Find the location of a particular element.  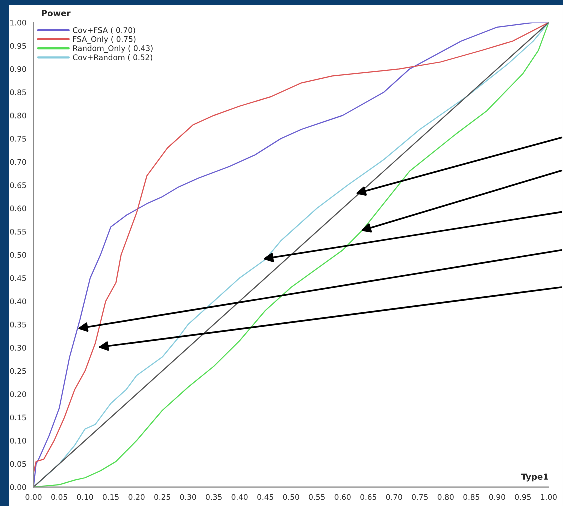

x-axis-title: Type1 is located at coordinates (534, 478).